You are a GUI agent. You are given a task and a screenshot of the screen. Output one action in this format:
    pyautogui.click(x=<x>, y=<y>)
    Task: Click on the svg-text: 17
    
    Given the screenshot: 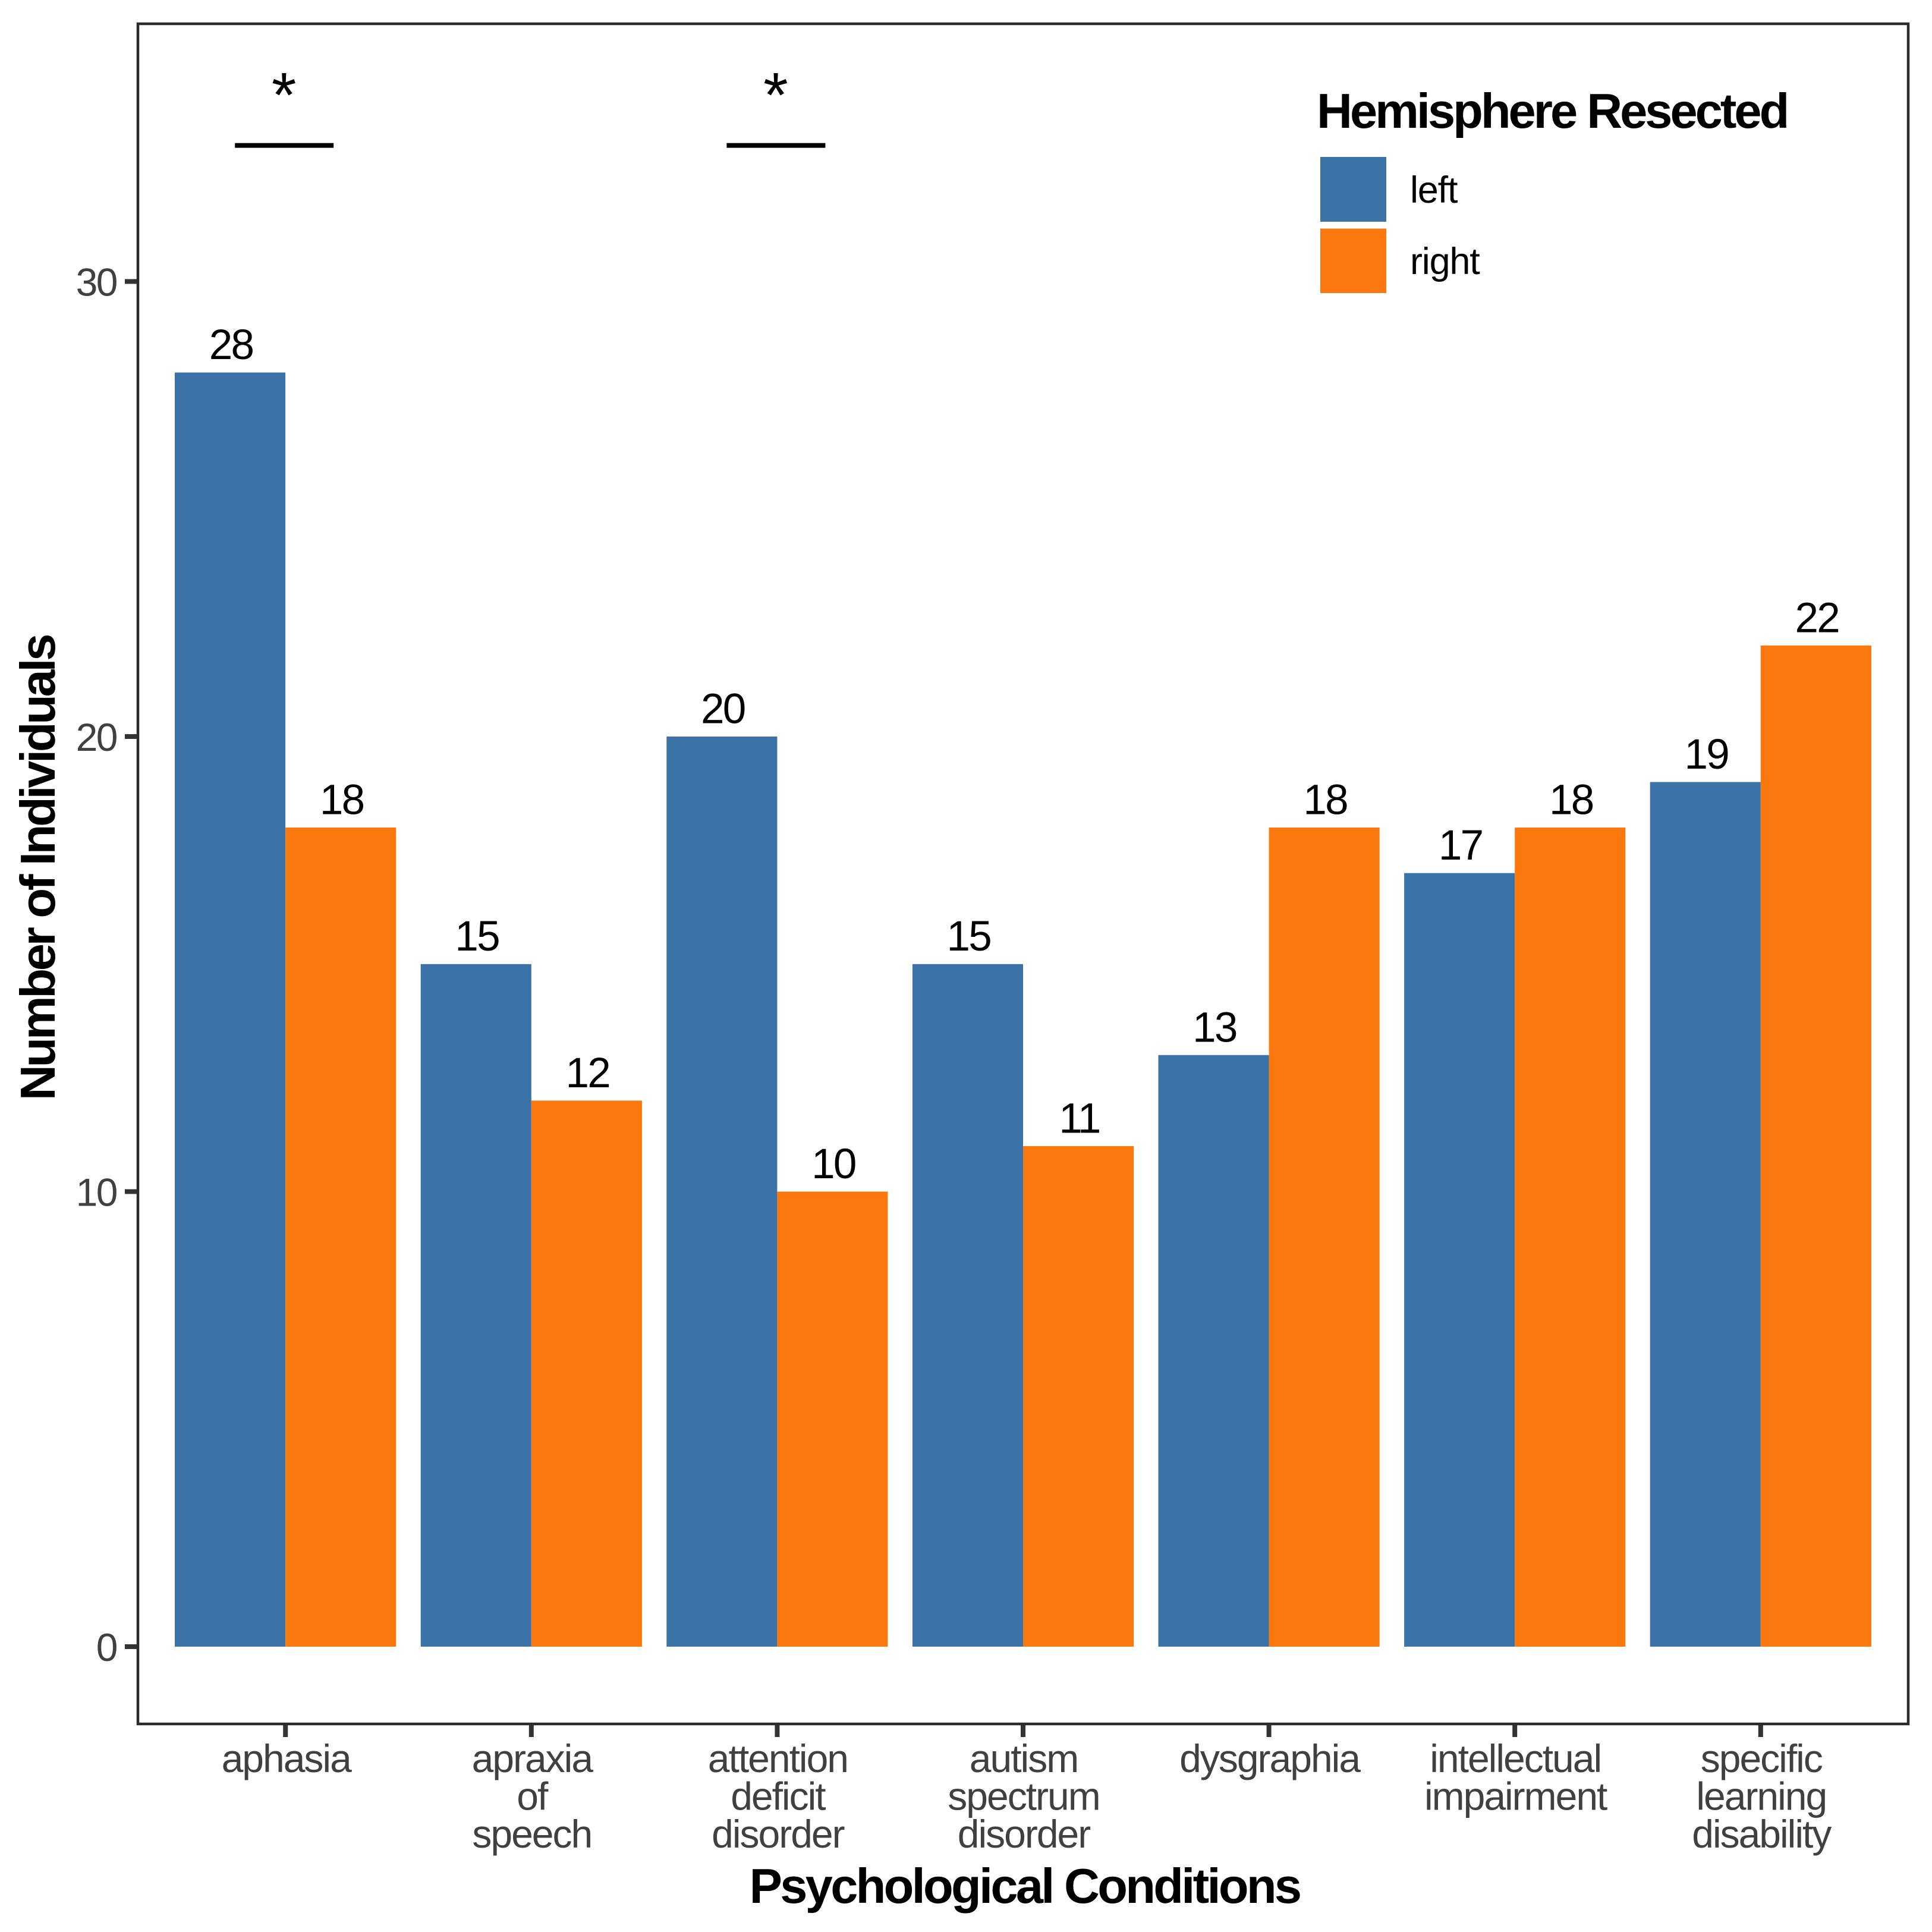 What is the action you would take?
    pyautogui.click(x=1460, y=846)
    